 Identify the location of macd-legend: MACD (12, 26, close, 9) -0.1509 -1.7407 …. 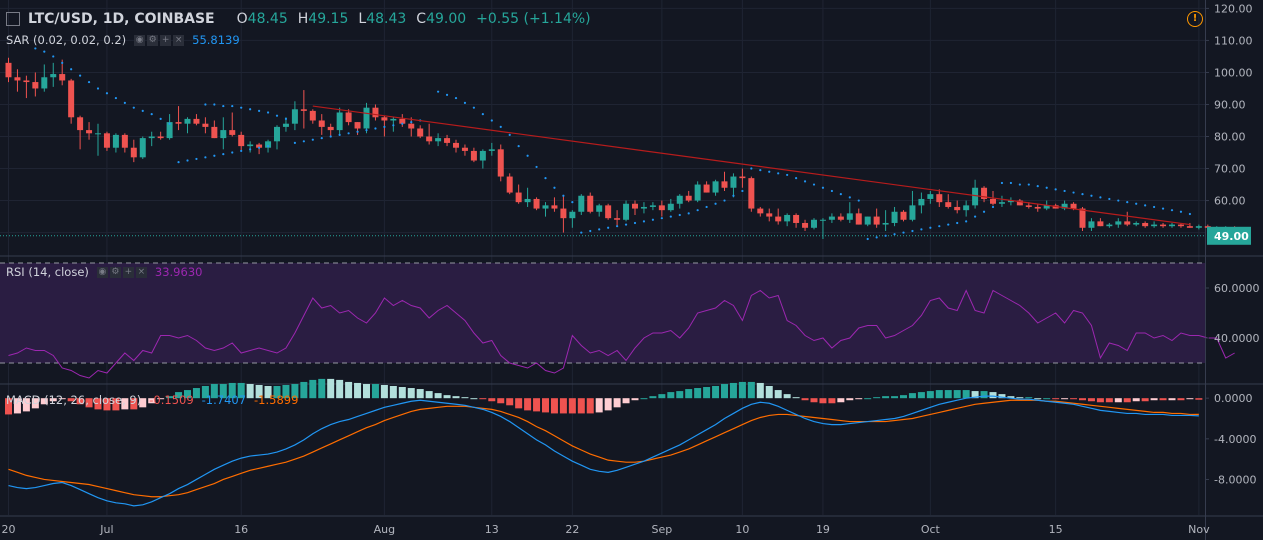
(152, 400).